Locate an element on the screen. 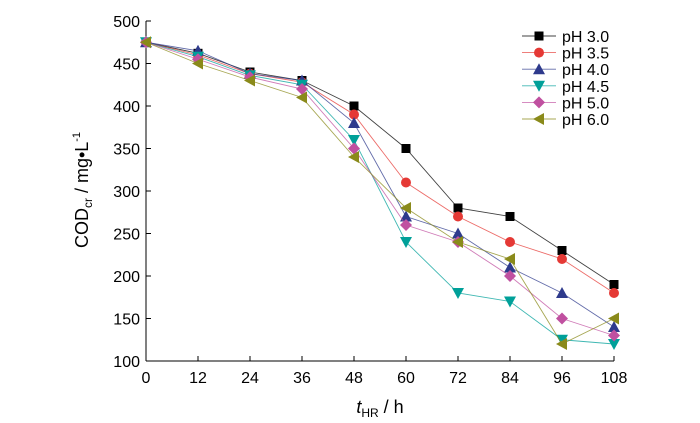  x-tick-label: 48 is located at coordinates (354, 378).